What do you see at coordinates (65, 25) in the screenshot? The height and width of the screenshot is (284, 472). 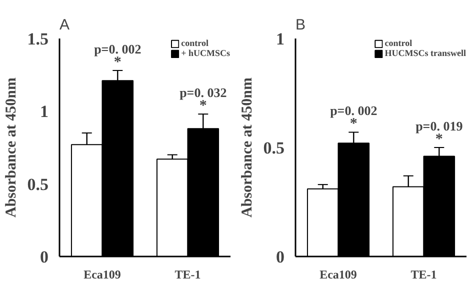 I see `chart-title: A` at bounding box center [65, 25].